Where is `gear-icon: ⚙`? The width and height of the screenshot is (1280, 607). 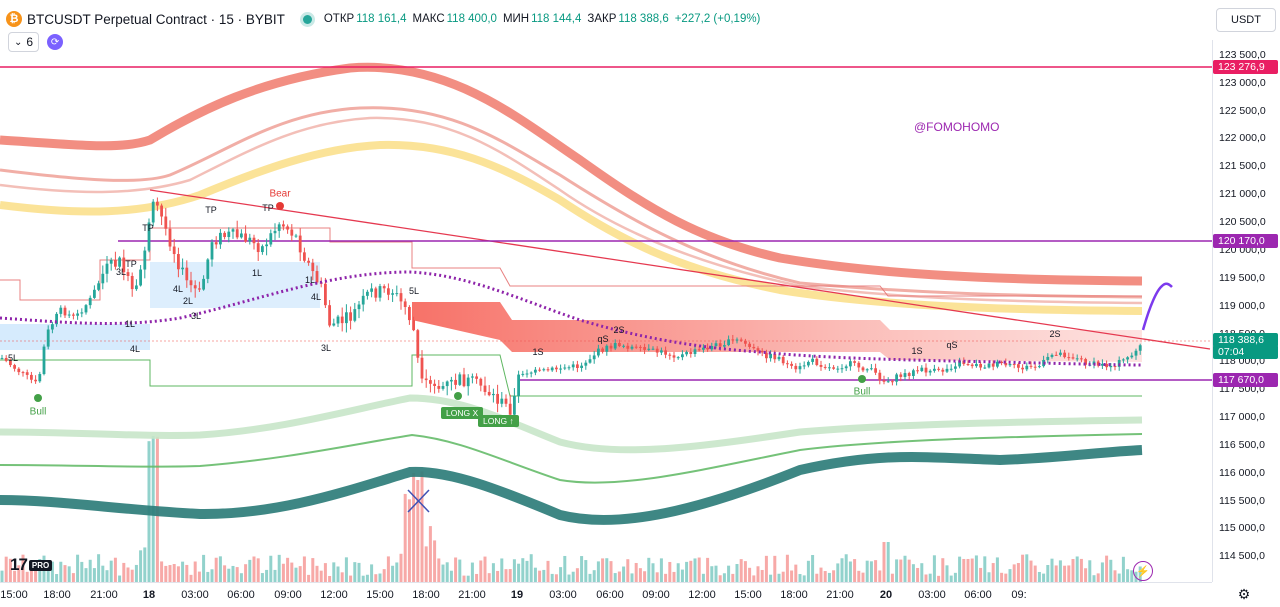
gear-icon: ⚙ is located at coordinates (1244, 593).